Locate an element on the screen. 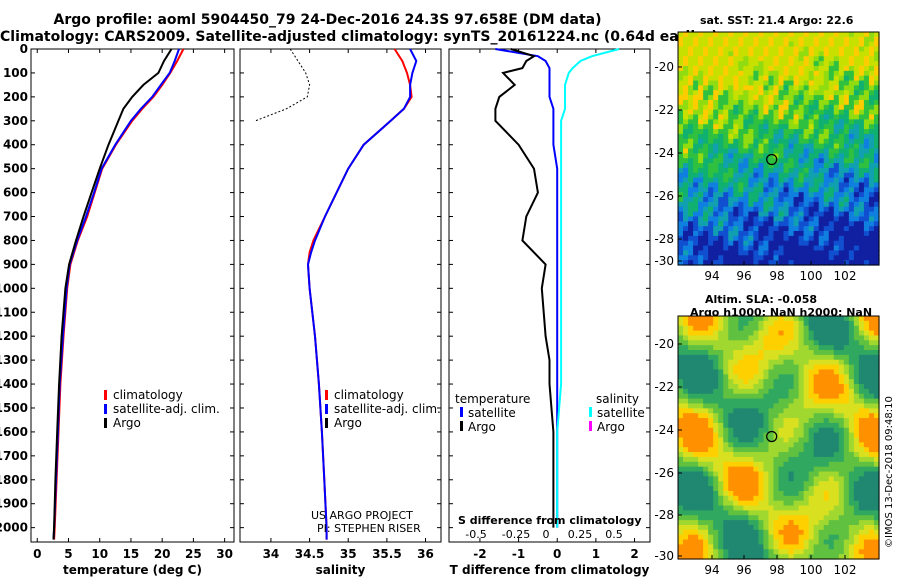  legend-swatch is located at coordinates (590, 412).